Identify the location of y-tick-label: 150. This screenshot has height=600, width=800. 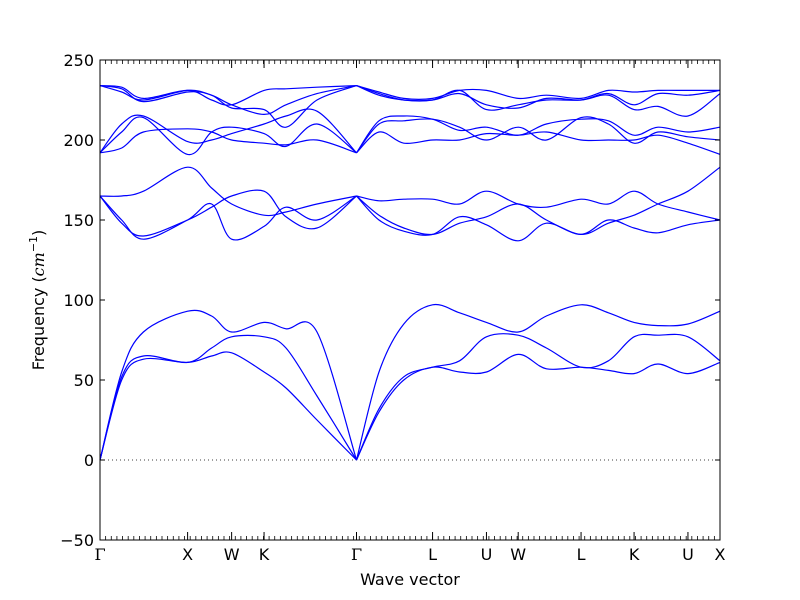
(78, 220).